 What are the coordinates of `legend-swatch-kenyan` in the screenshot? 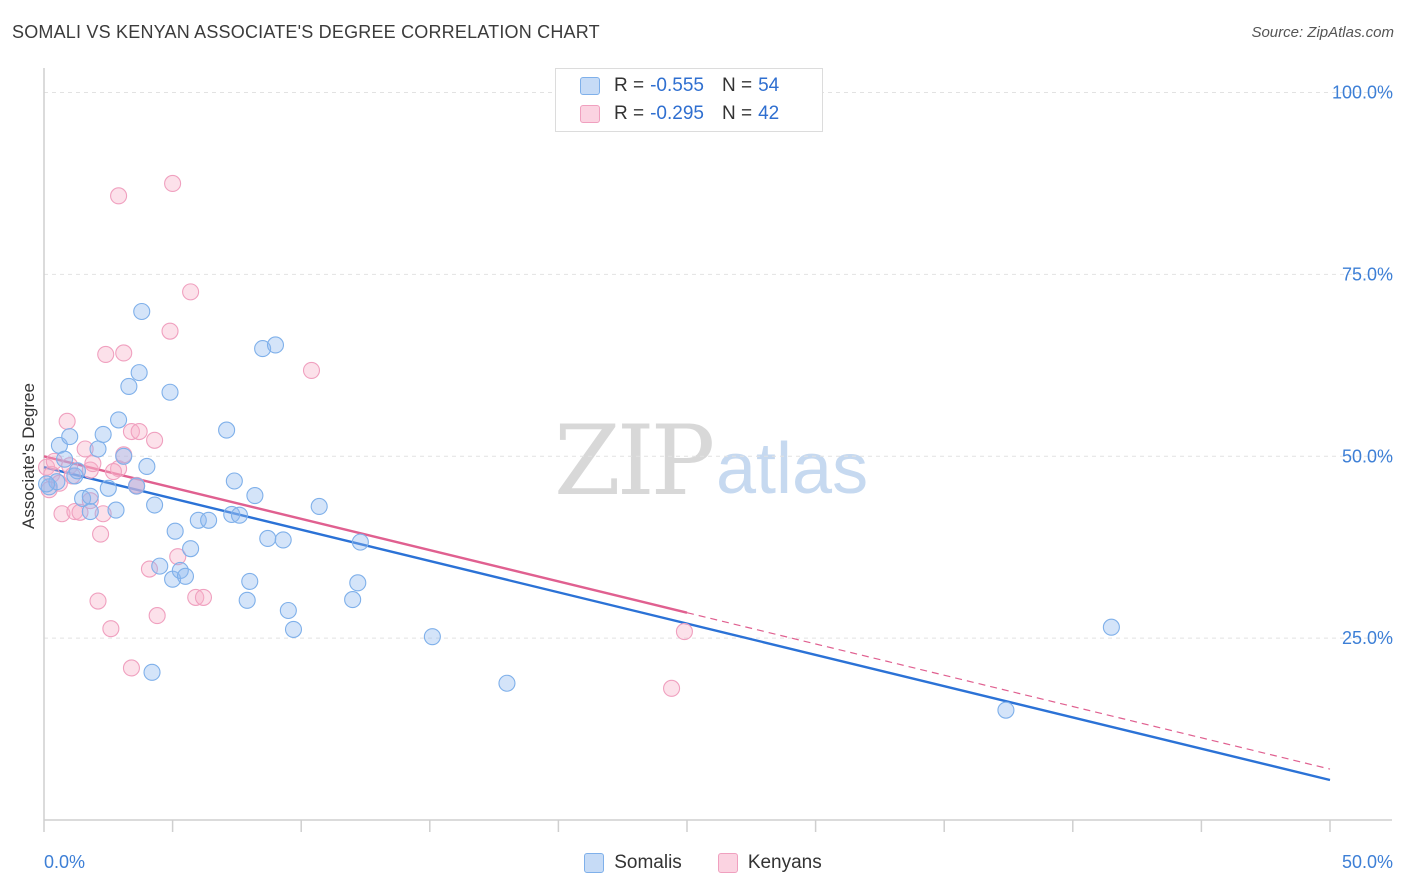 It's located at (590, 114).